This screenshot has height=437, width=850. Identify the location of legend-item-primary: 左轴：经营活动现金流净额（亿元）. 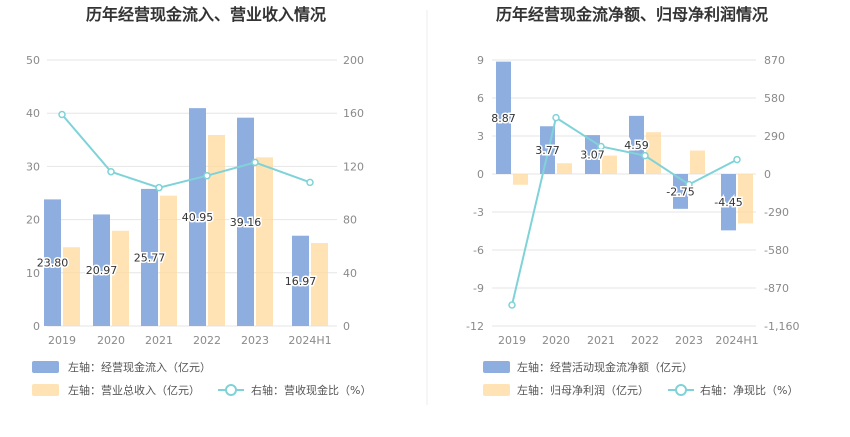
(588, 367).